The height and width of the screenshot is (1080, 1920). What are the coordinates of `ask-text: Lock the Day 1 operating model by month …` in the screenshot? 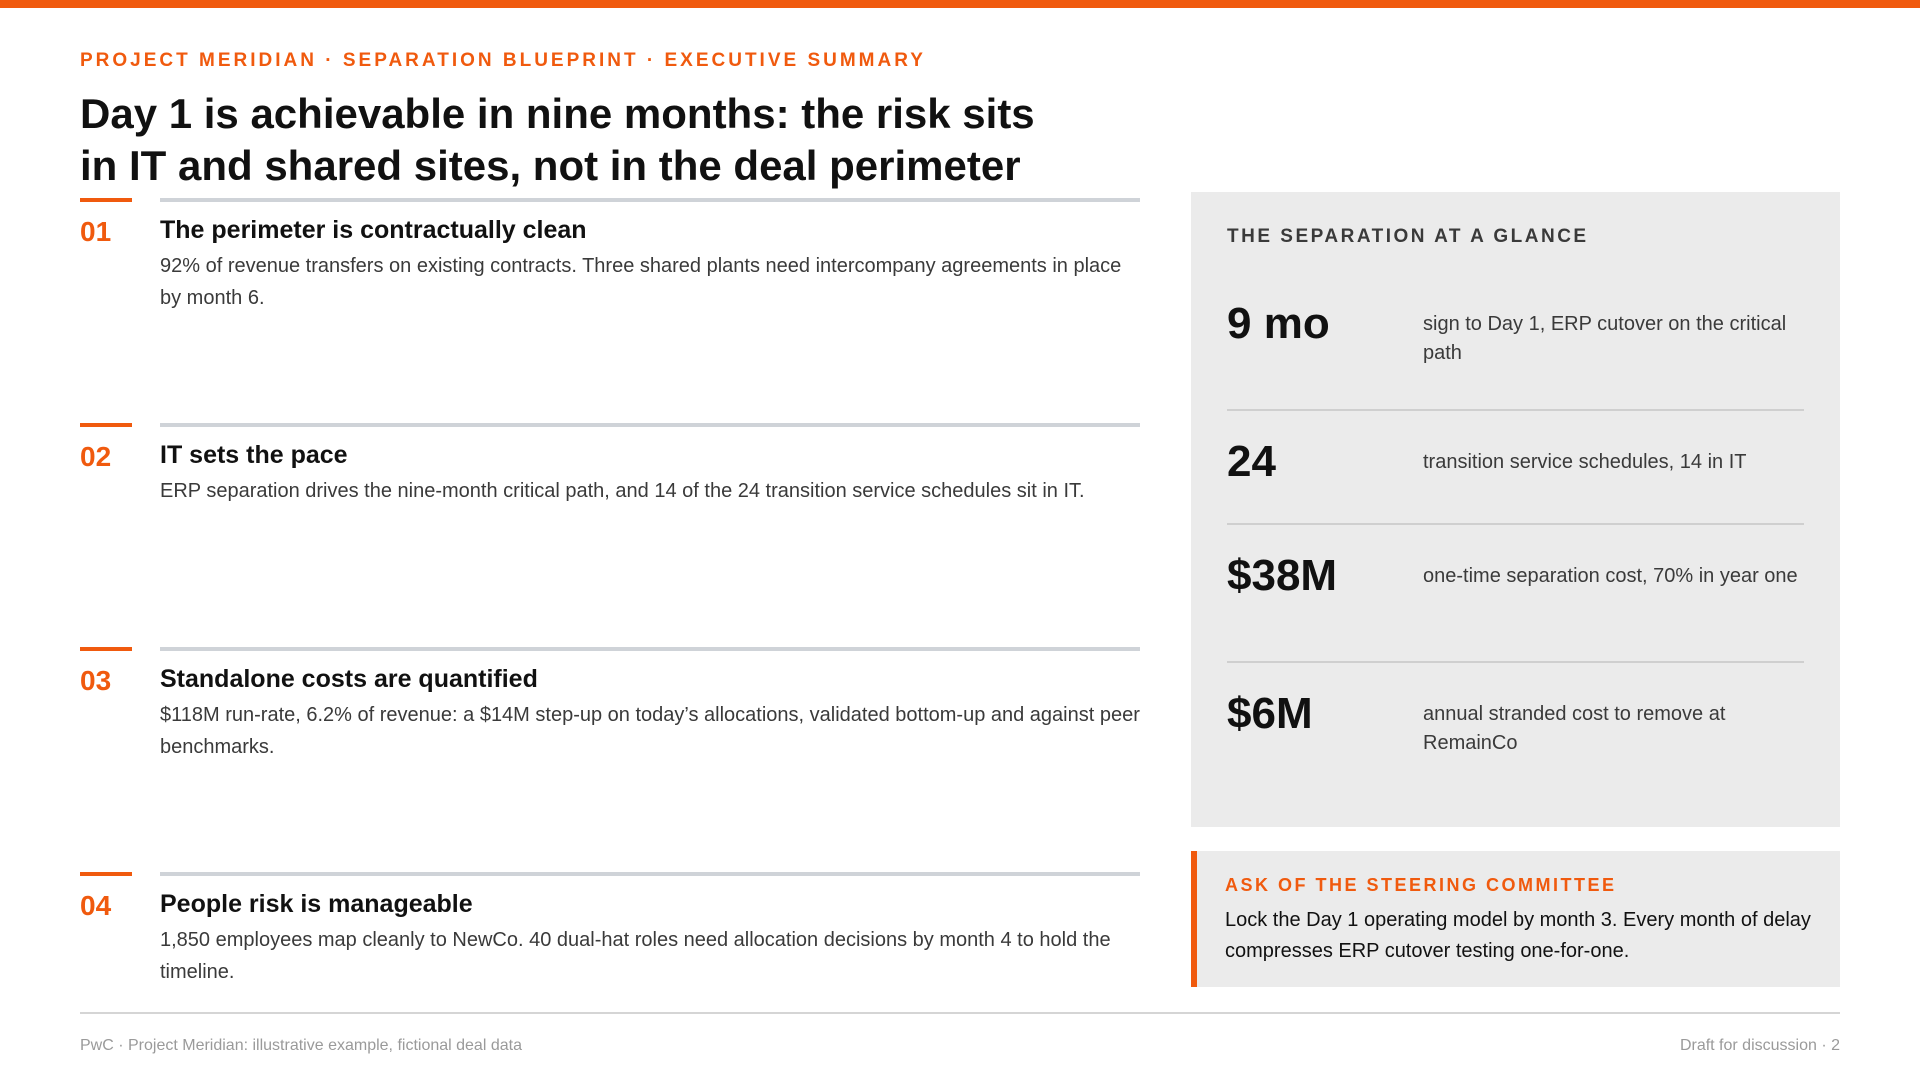 It's located at (1518, 935).